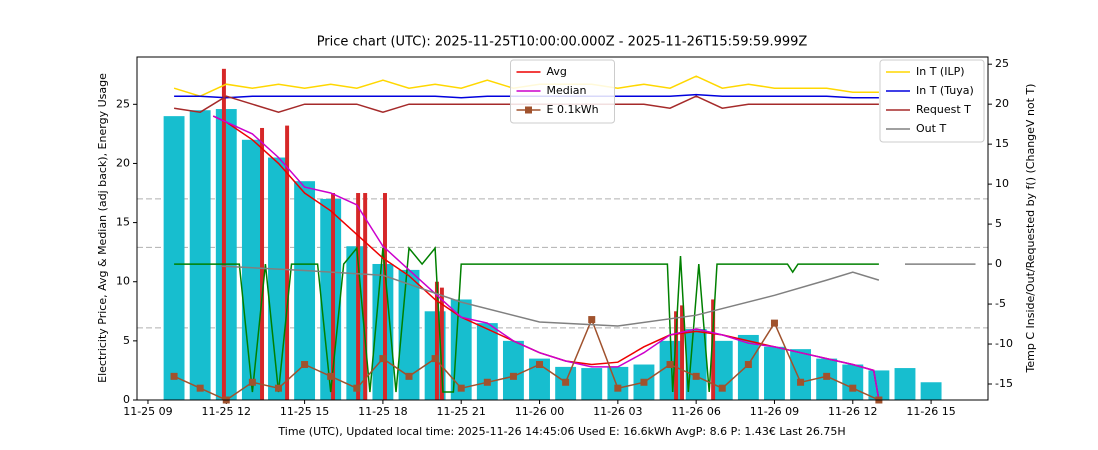 The height and width of the screenshot is (450, 1098). I want to click on y-tick-label: 0, so click(126, 399).